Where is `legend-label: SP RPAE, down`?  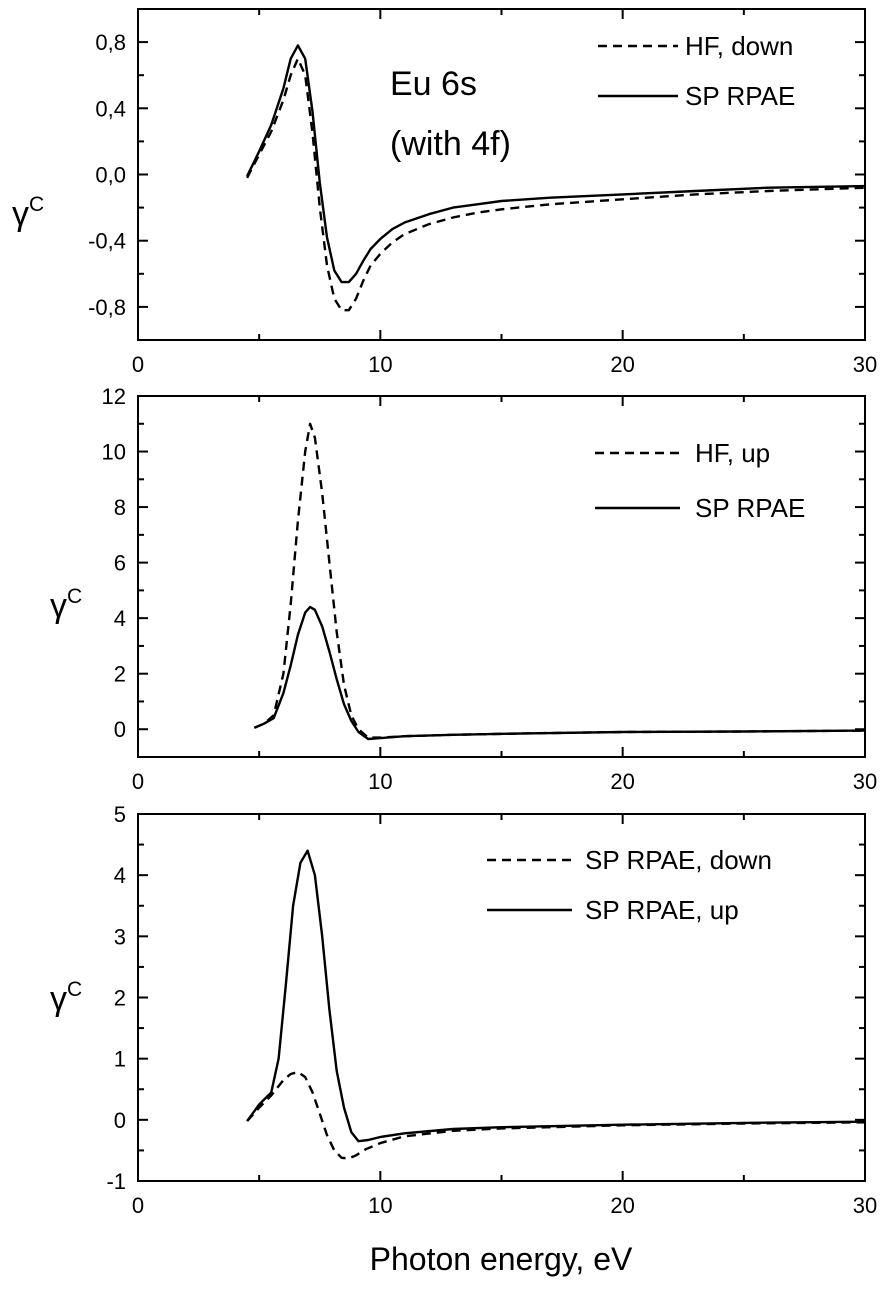 legend-label: SP RPAE, down is located at coordinates (678, 860).